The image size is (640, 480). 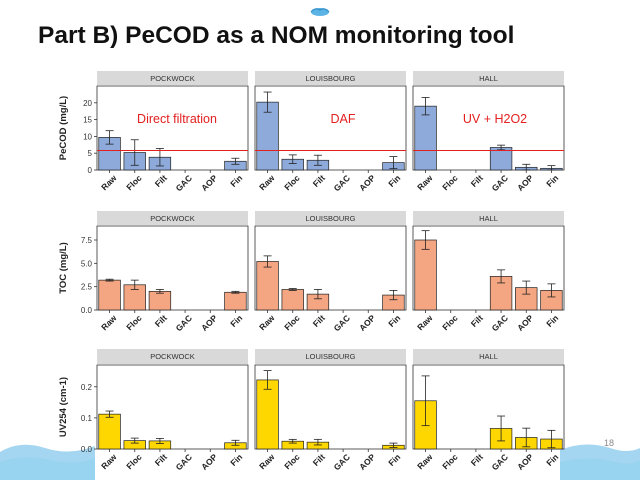 What do you see at coordinates (320, 12) in the screenshot?
I see `water-drop-logo-icon` at bounding box center [320, 12].